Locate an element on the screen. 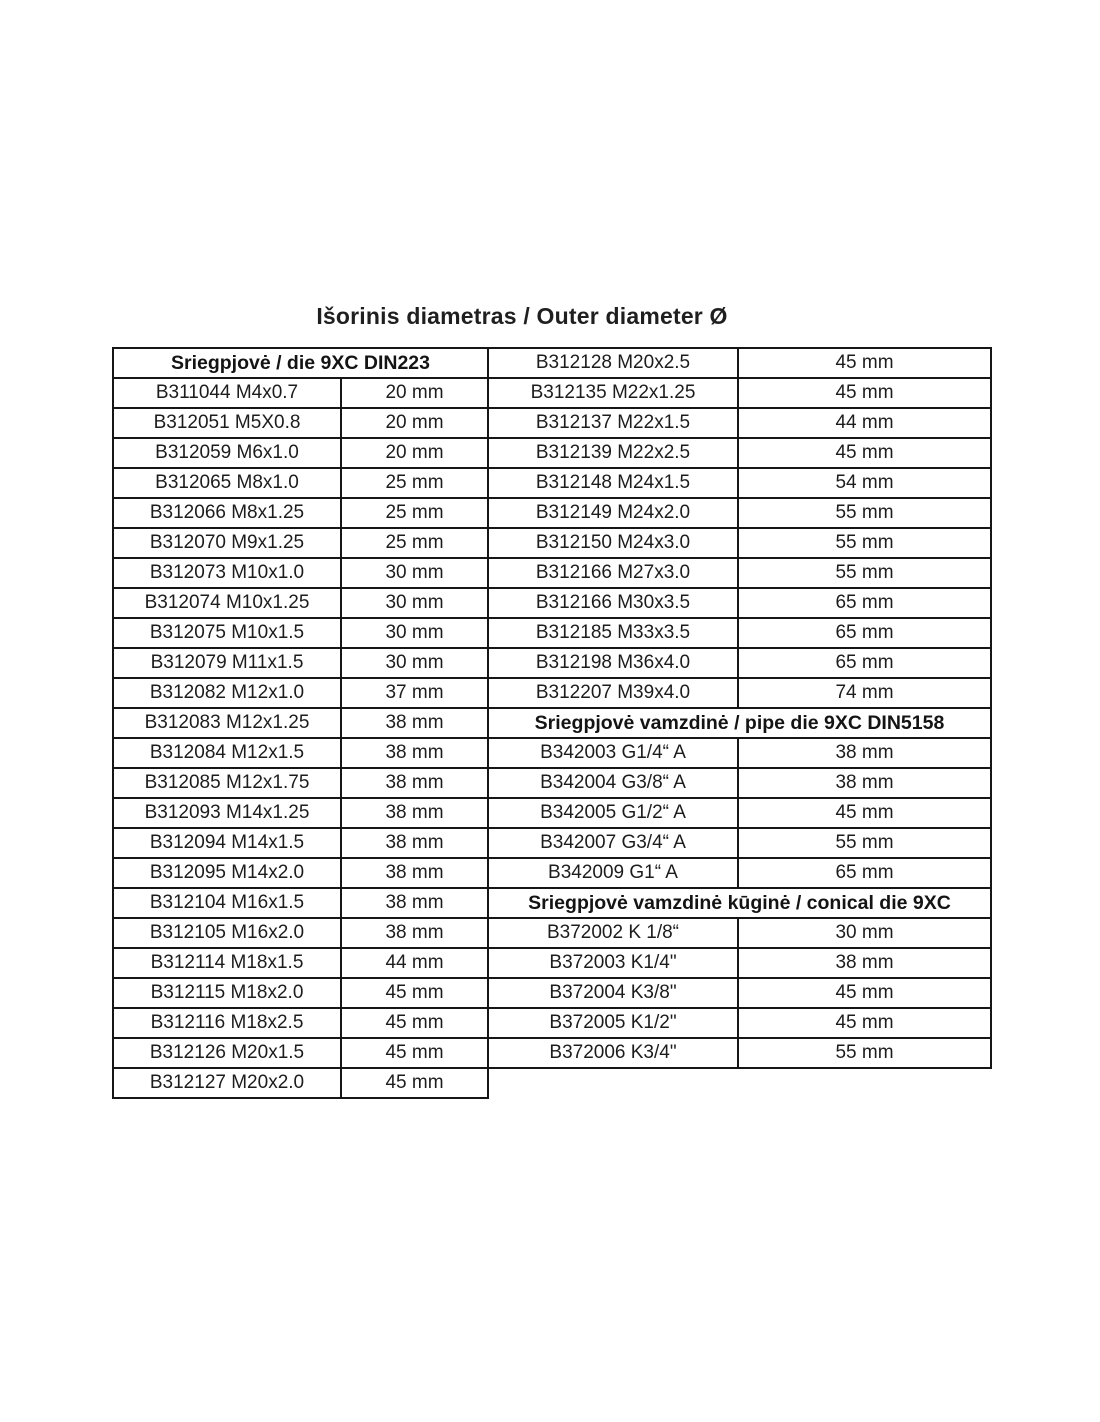 This screenshot has height=1422, width=1100. cell-product-code: B312095 M14x2.0 is located at coordinates (227, 873).